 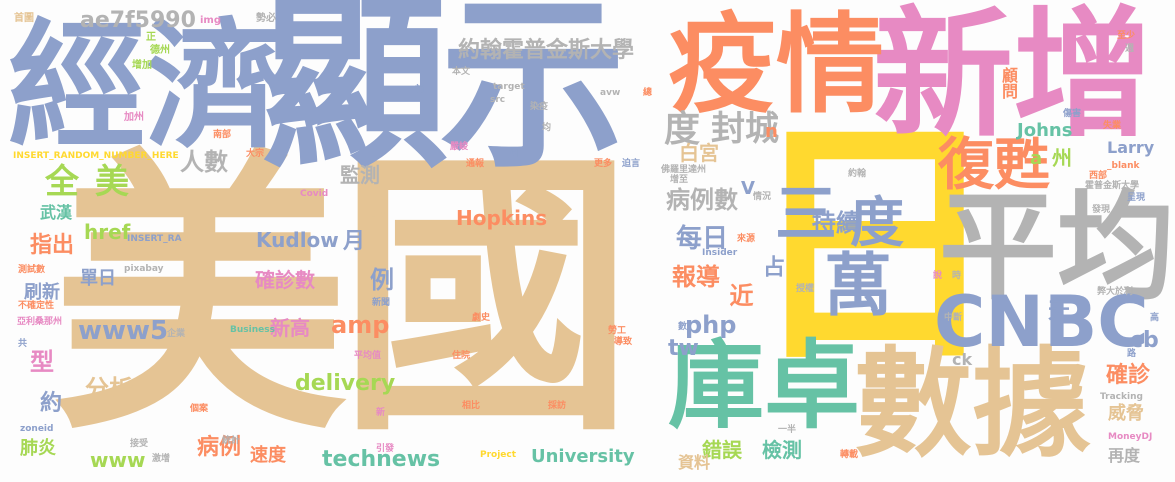 What do you see at coordinates (161, 459) in the screenshot?
I see `word-jizeng: 激增` at bounding box center [161, 459].